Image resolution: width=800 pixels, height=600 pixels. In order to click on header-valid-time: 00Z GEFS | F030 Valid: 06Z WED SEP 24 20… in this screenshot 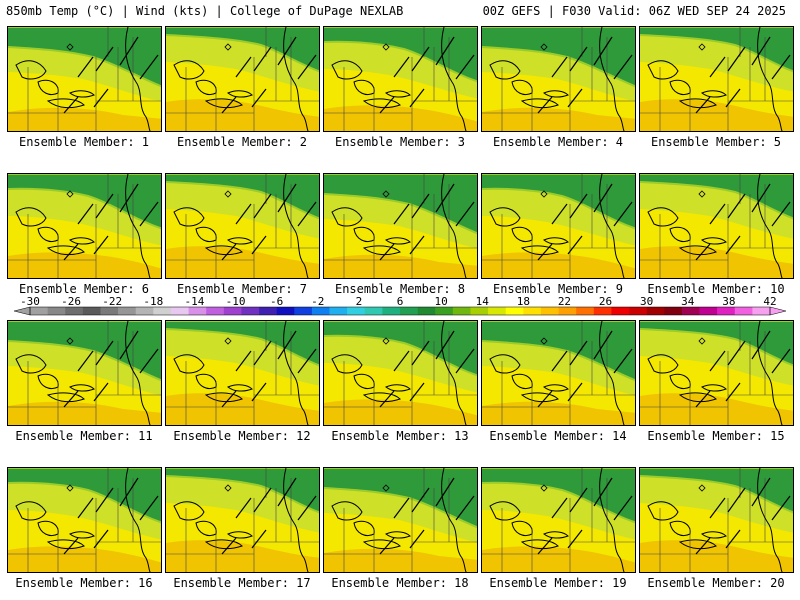, I will do `click(634, 11)`.